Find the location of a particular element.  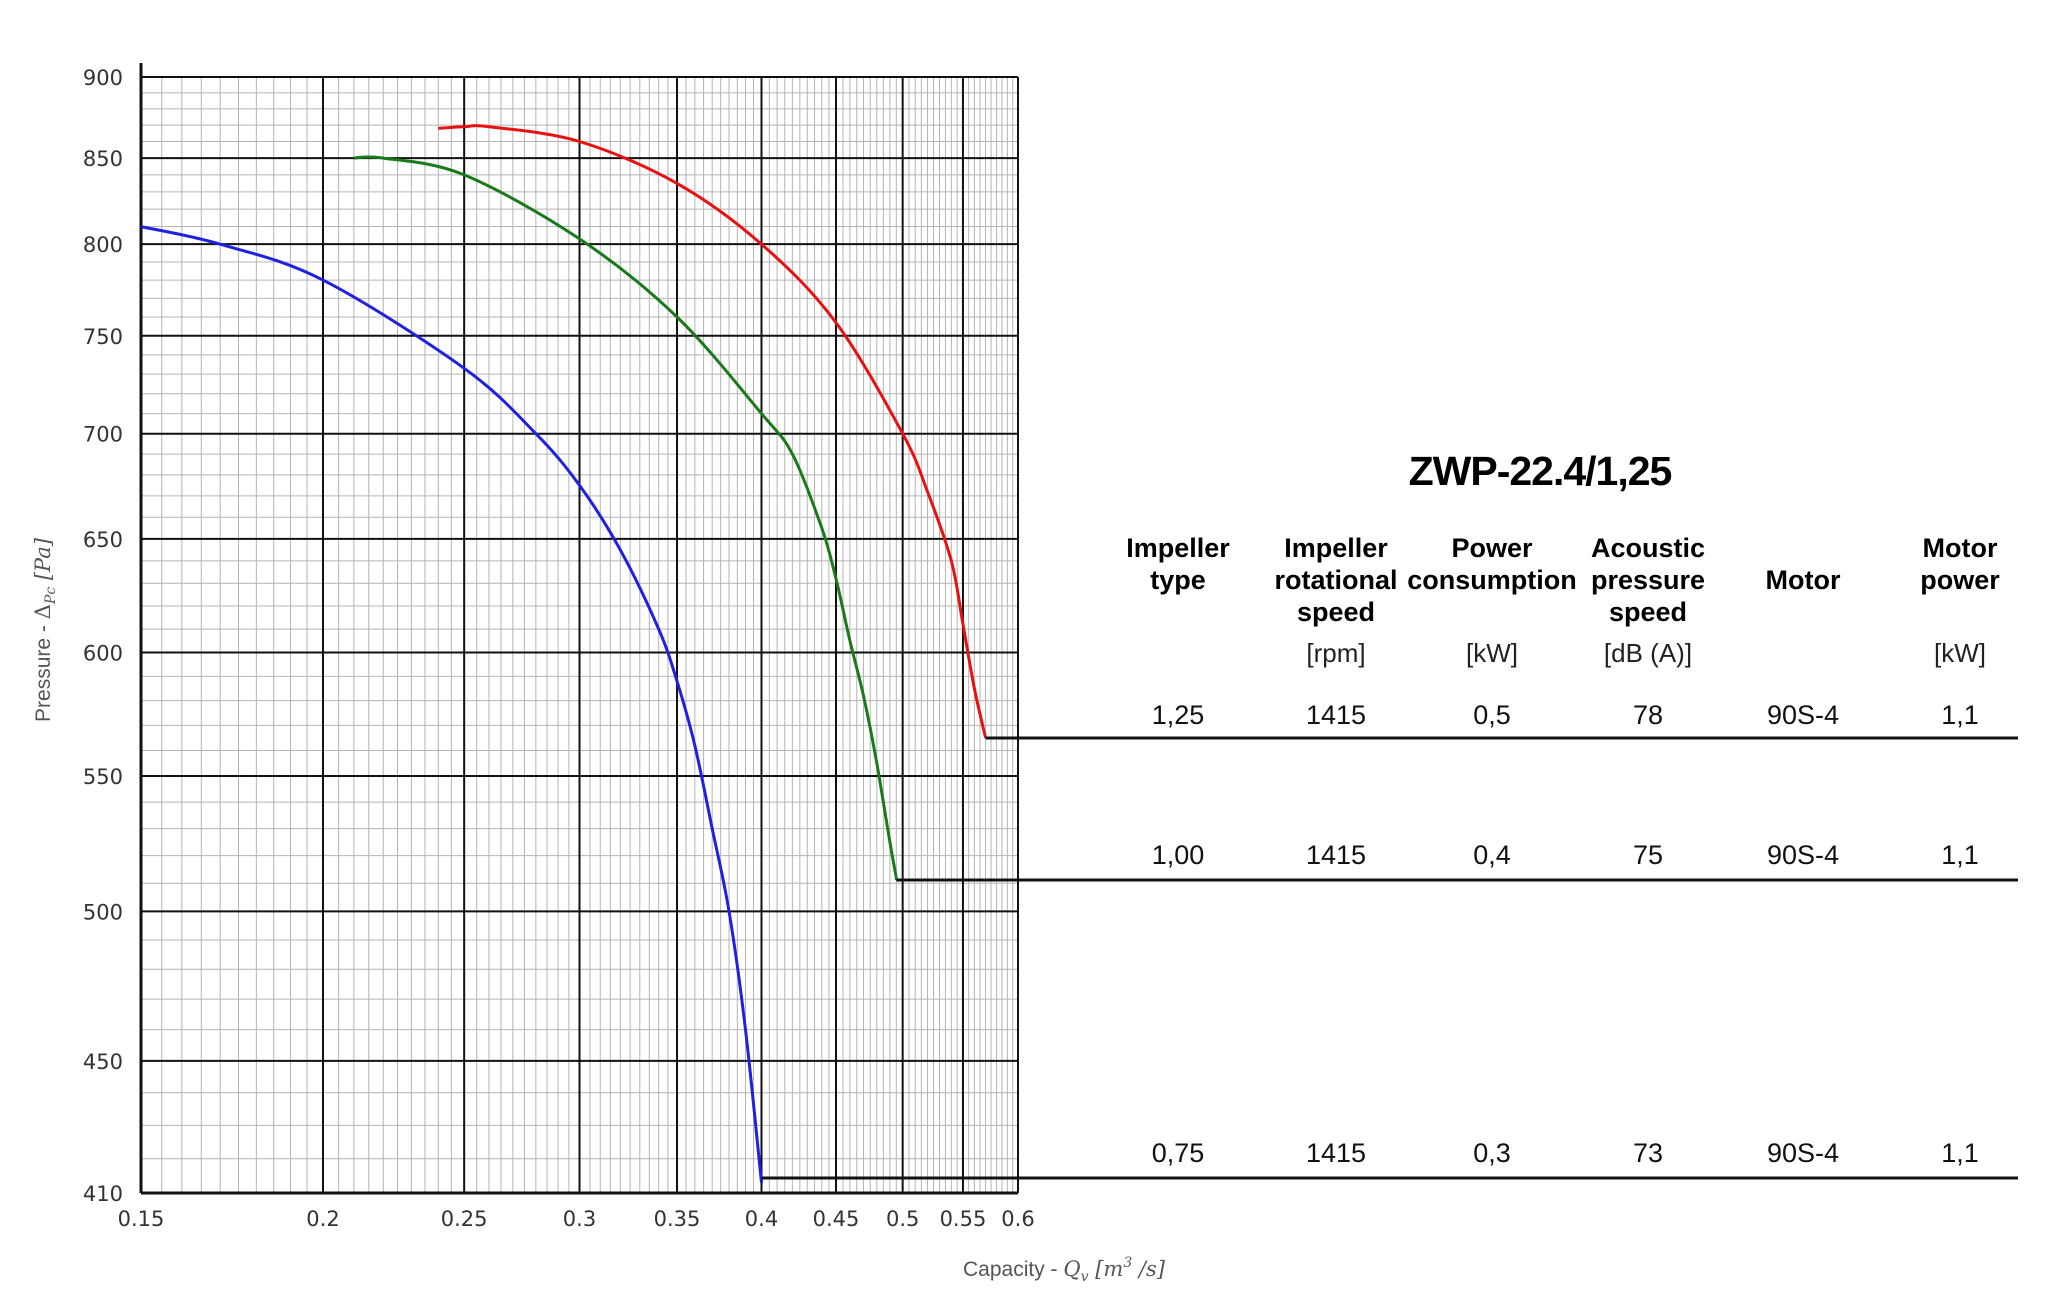

x-tick-label: 0.15 is located at coordinates (141, 1219).